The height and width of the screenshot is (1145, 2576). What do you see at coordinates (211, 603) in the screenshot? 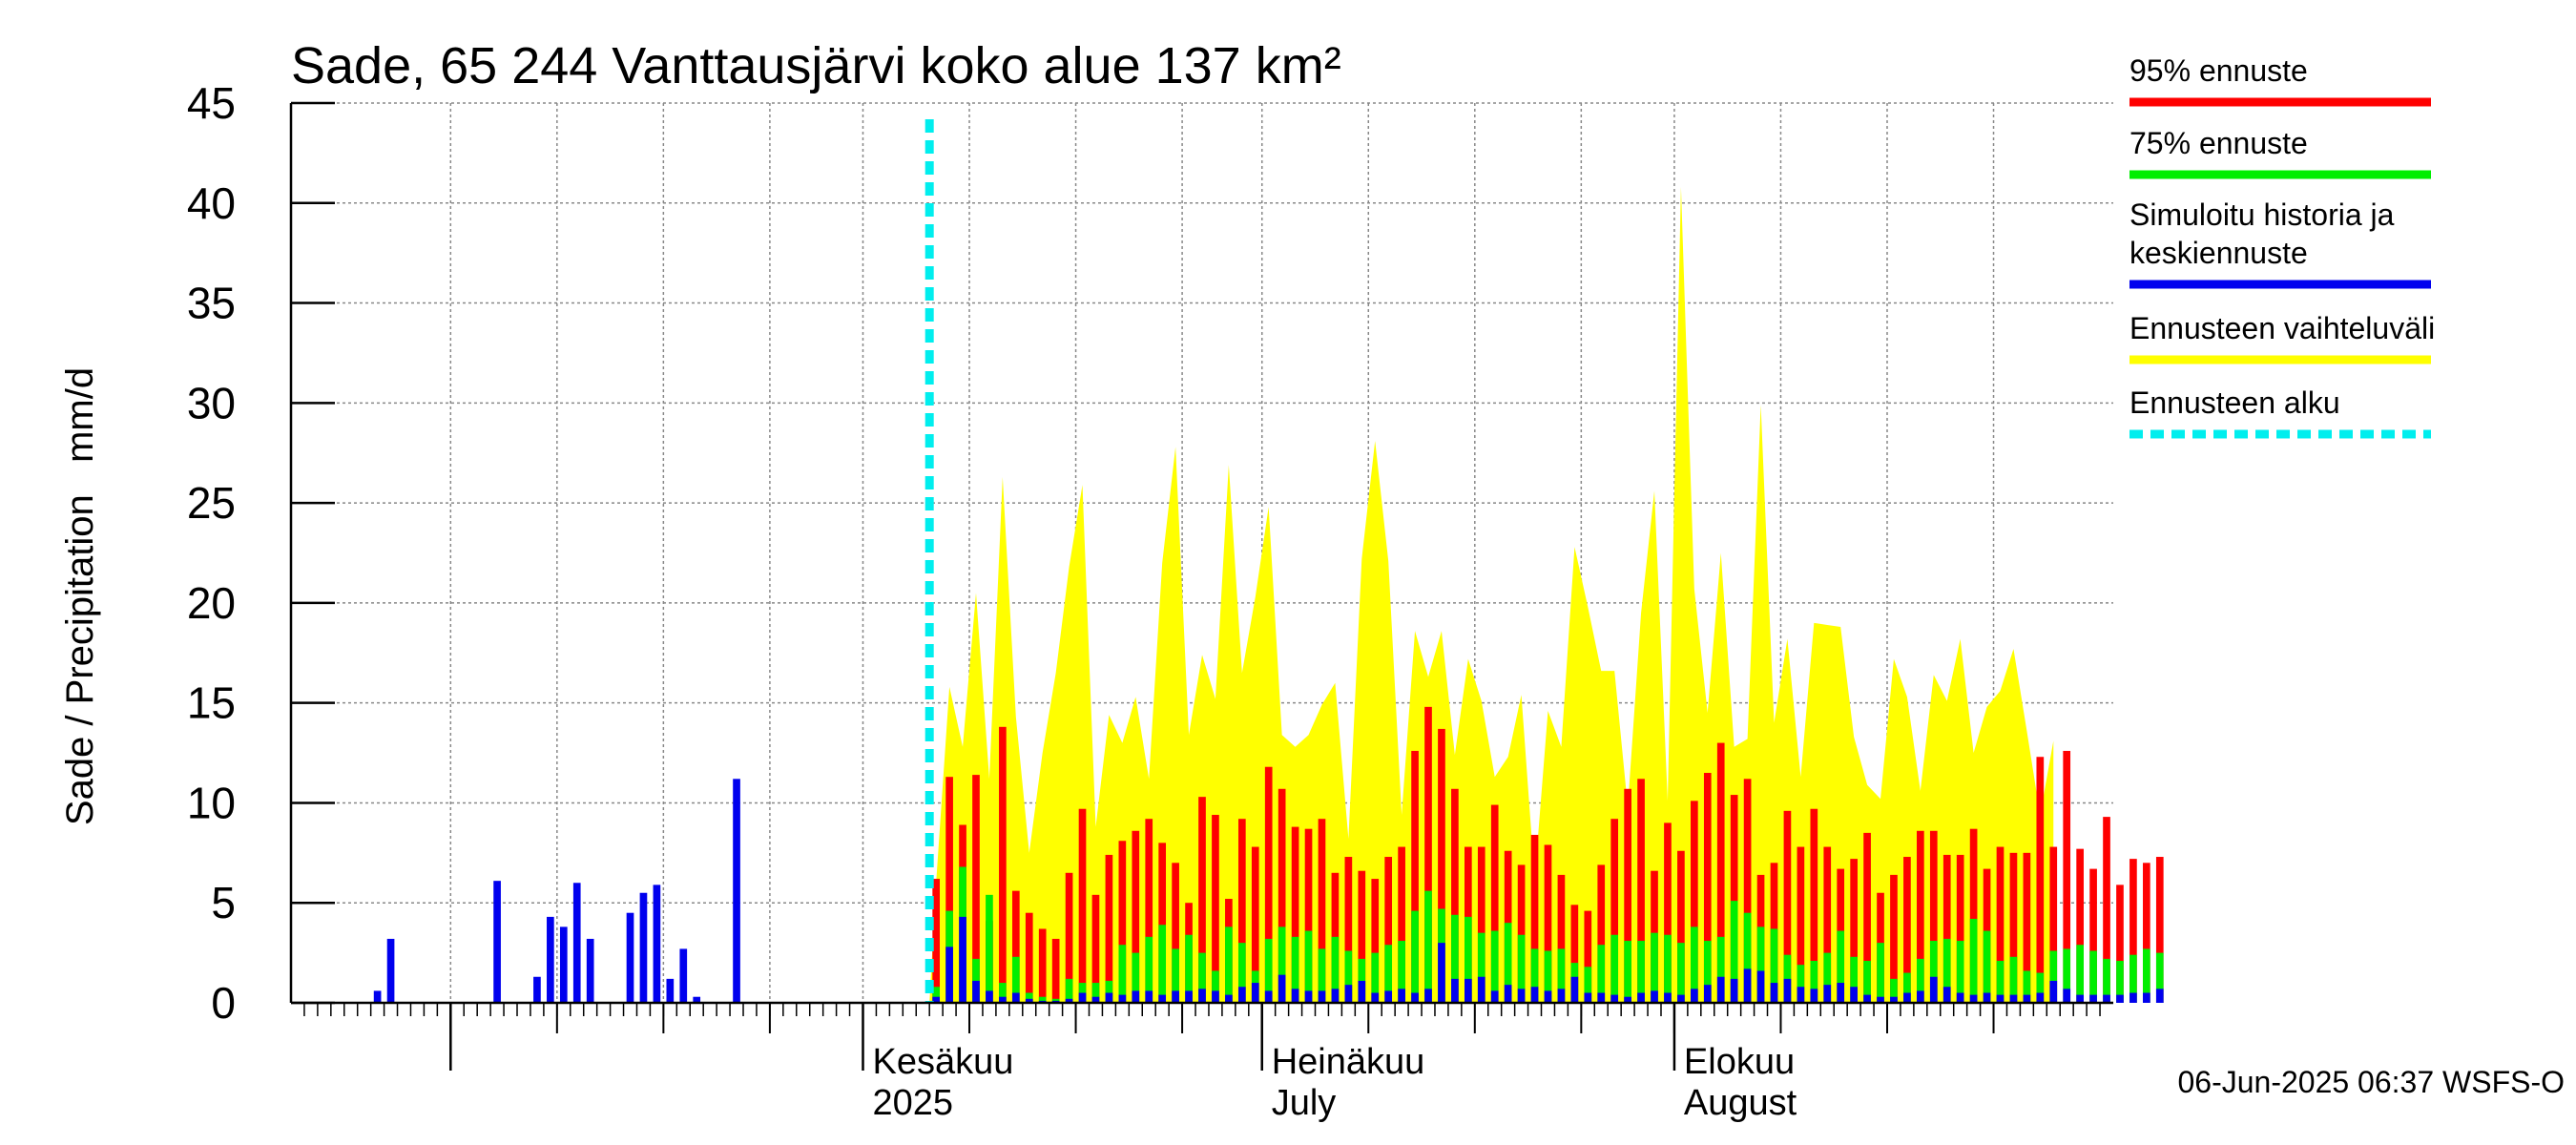
I see `y-tick-label: 20` at bounding box center [211, 603].